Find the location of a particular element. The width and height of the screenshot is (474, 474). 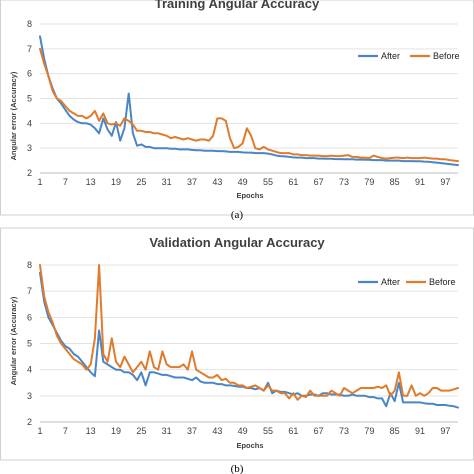

chart-validation-xticks: 1 7 13 19 25 31 37 43 49 55 61 67 73 79 85 91 97 is located at coordinates (243, 431).